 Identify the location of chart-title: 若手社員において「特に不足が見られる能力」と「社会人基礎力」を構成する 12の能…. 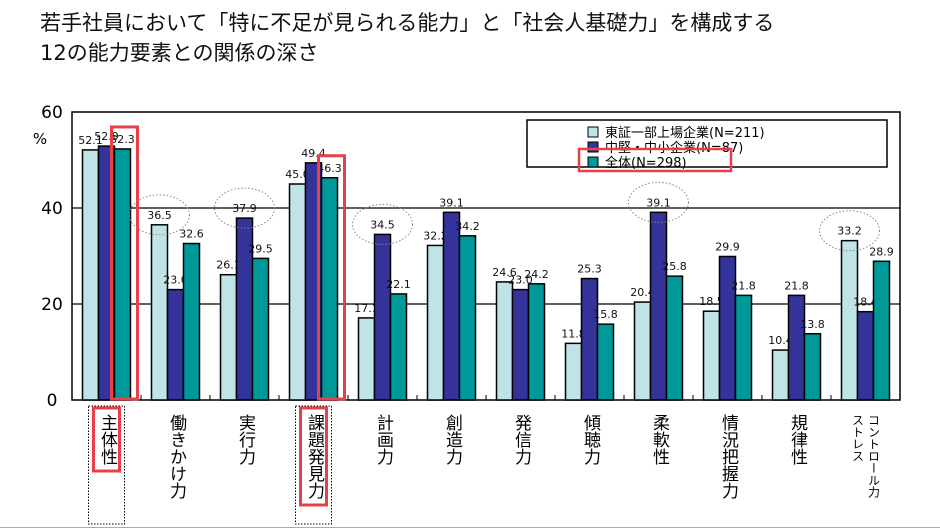
(407, 38).